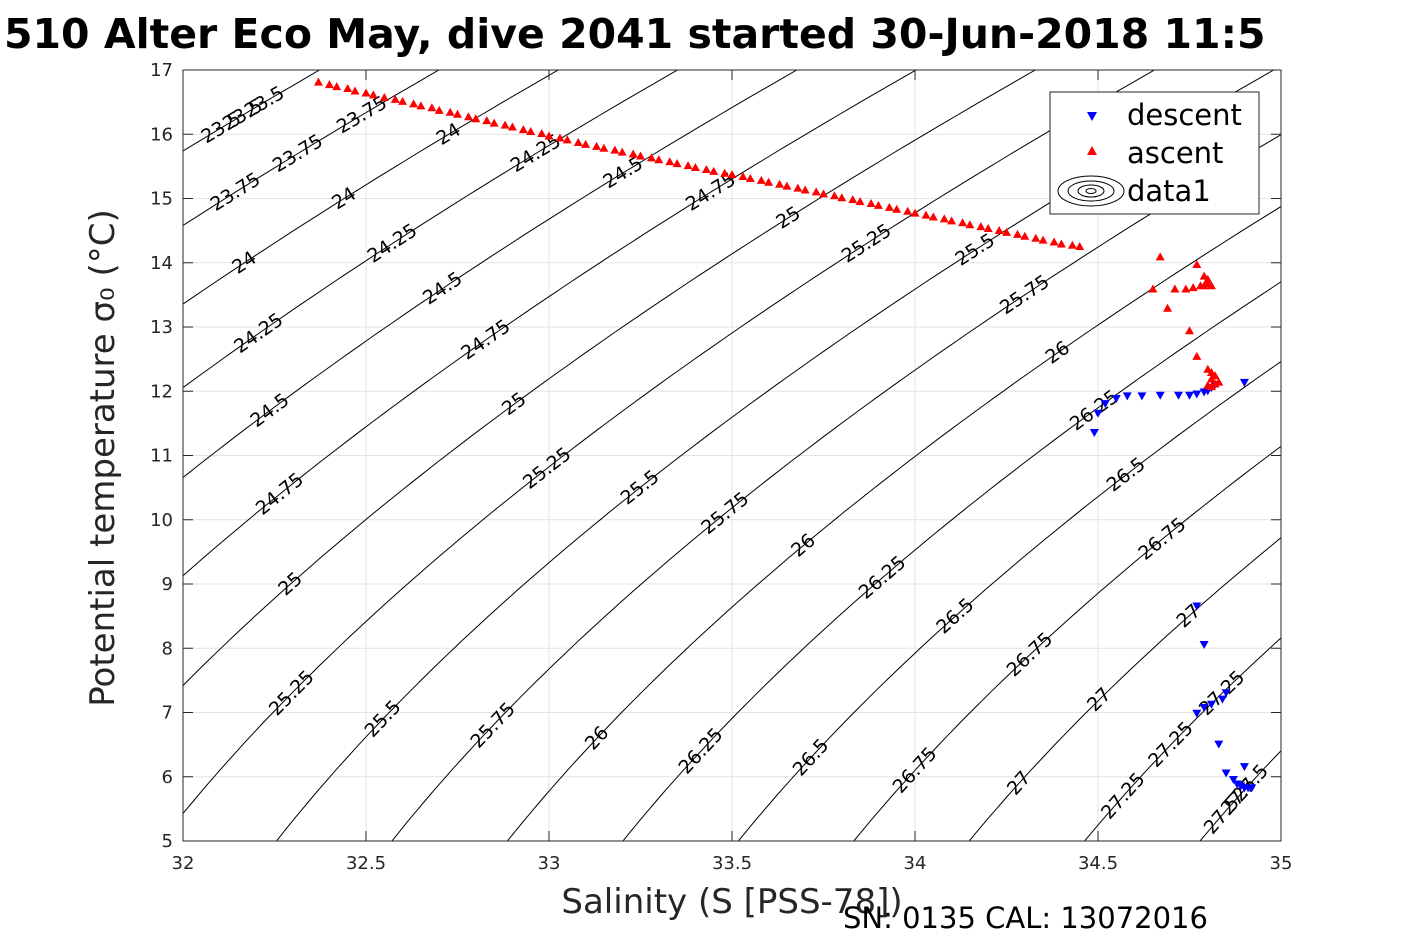 This screenshot has height=945, width=1417. I want to click on x-tick-label: 33, so click(549, 863).